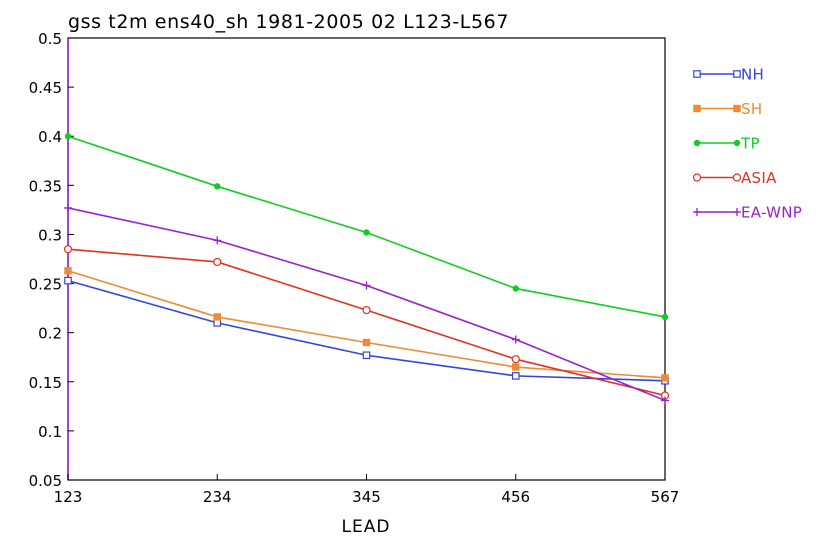 This screenshot has height=538, width=839. What do you see at coordinates (45, 285) in the screenshot?
I see `y-tick-label: 0.25` at bounding box center [45, 285].